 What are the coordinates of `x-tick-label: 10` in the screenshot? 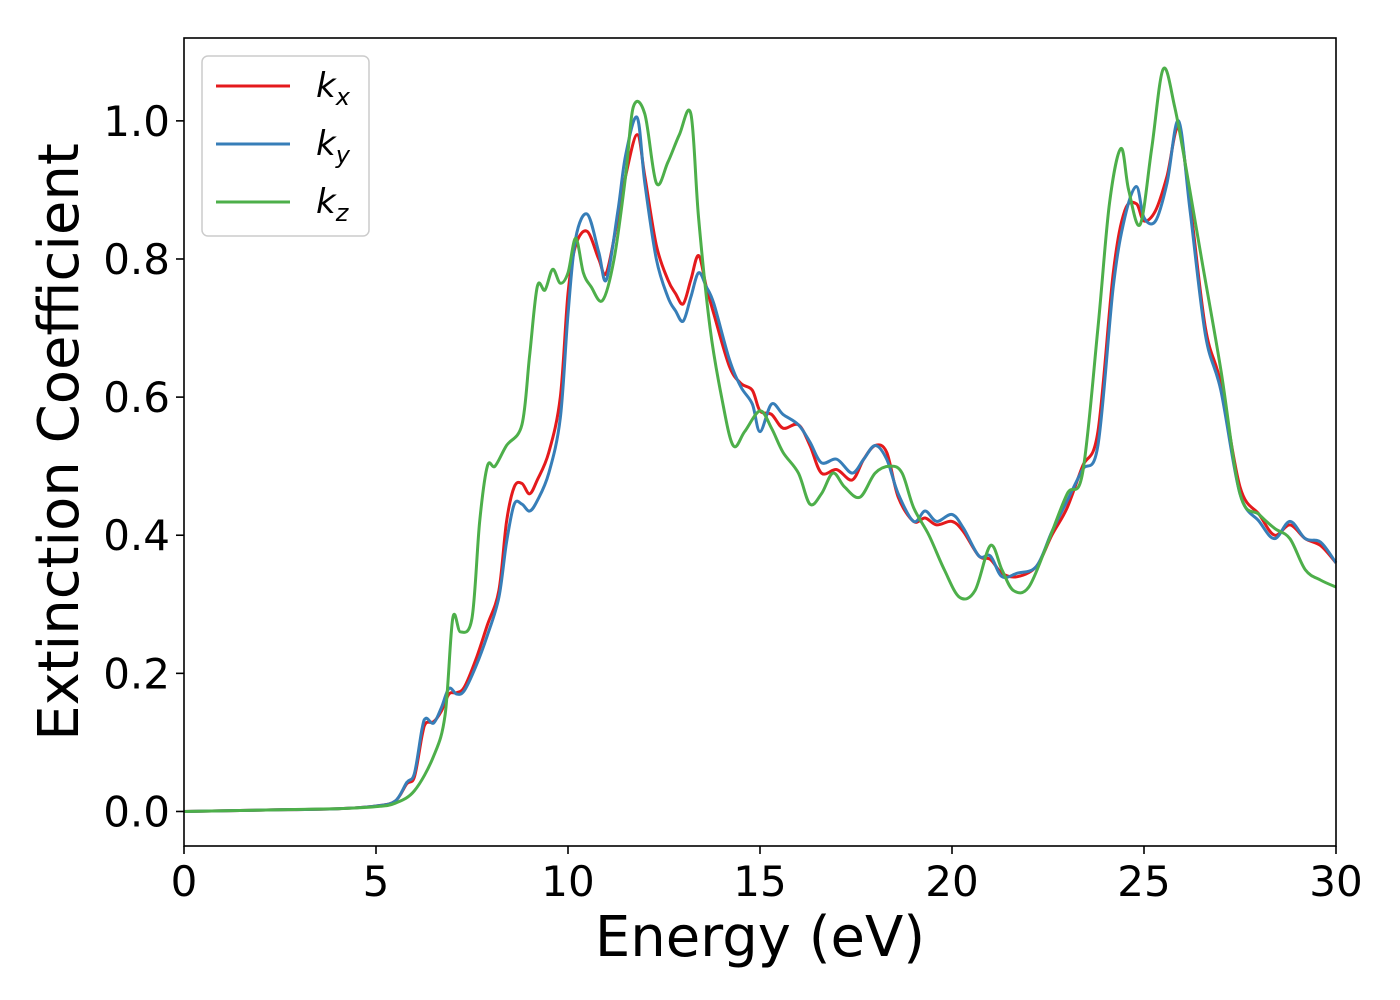 It's located at (567, 881).